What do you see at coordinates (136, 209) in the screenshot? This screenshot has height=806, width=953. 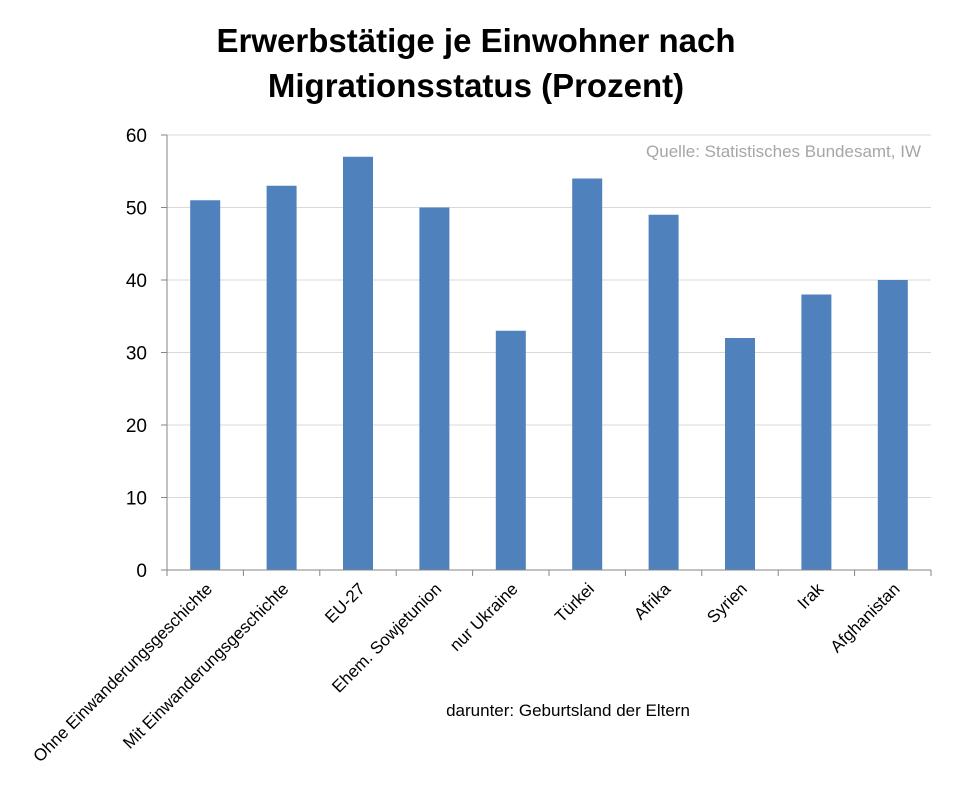 I see `y-tick-label: 50` at bounding box center [136, 209].